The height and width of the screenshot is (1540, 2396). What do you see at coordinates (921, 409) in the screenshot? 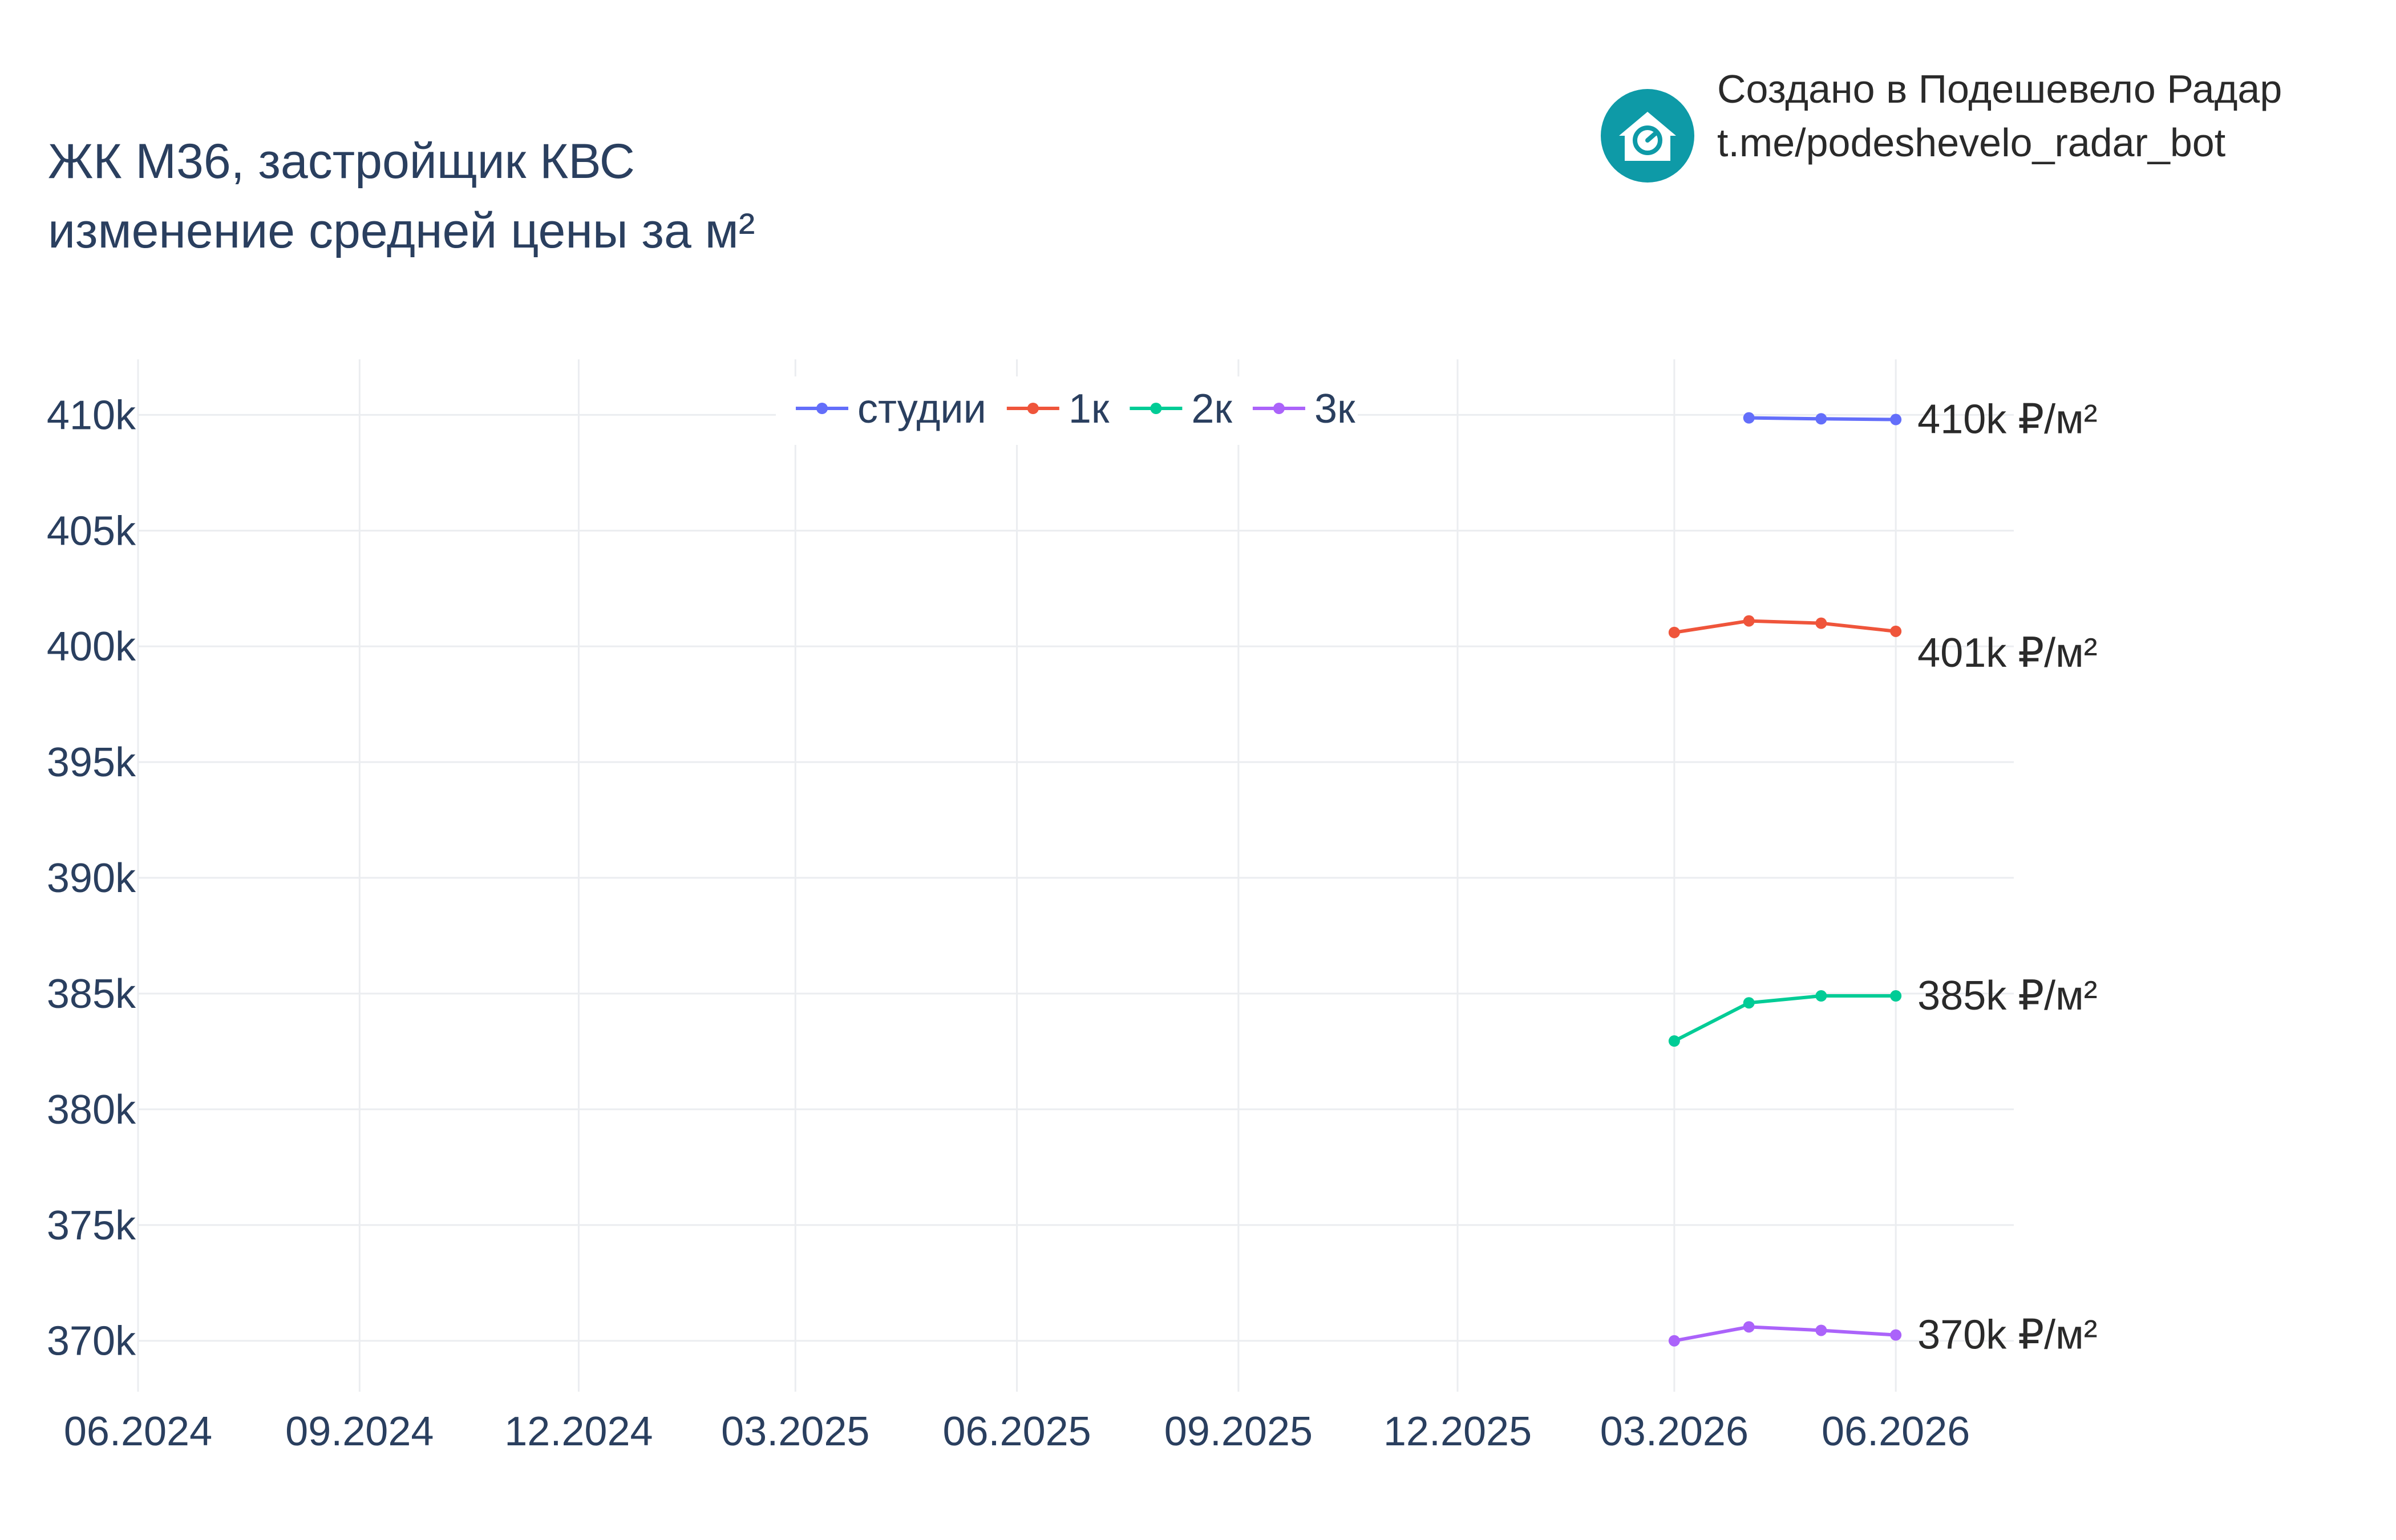
I see `legend-label: студии` at bounding box center [921, 409].